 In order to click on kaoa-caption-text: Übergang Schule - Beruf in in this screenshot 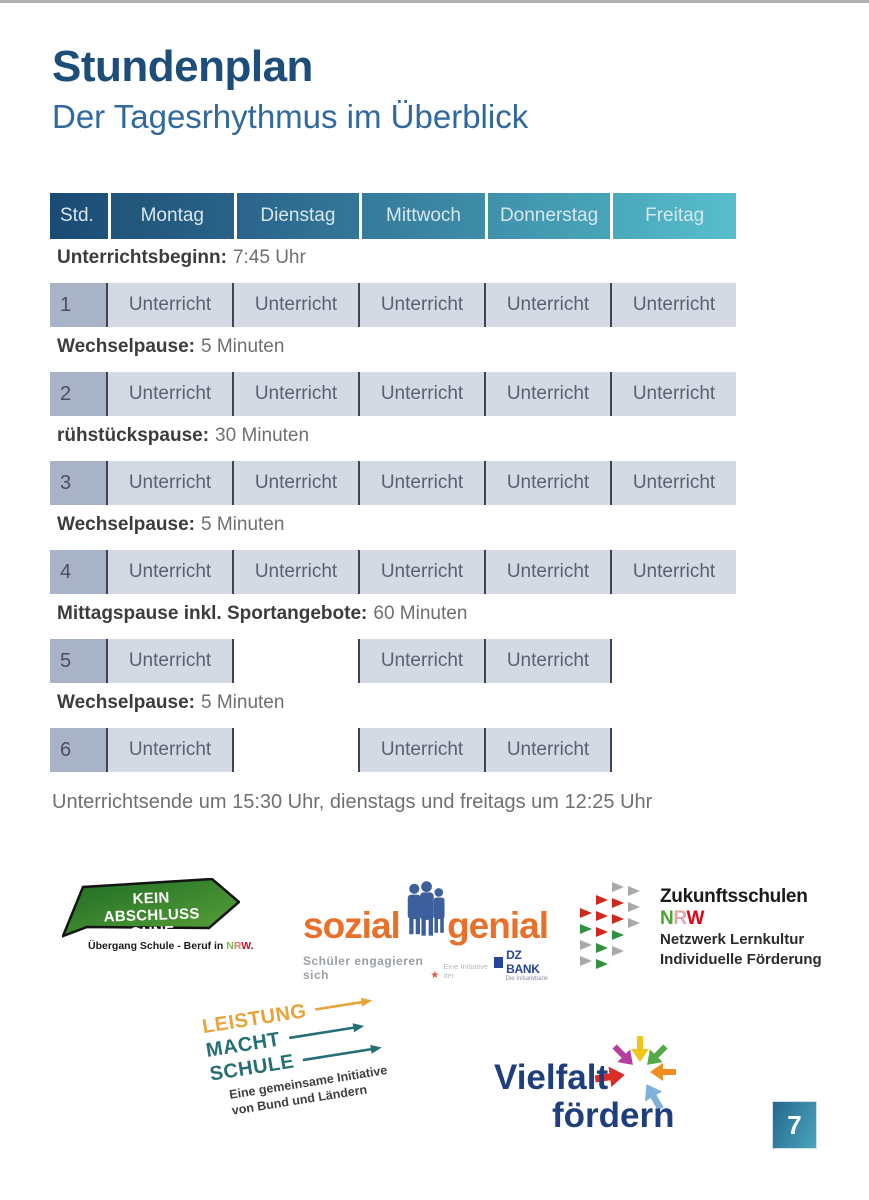, I will do `click(157, 946)`.